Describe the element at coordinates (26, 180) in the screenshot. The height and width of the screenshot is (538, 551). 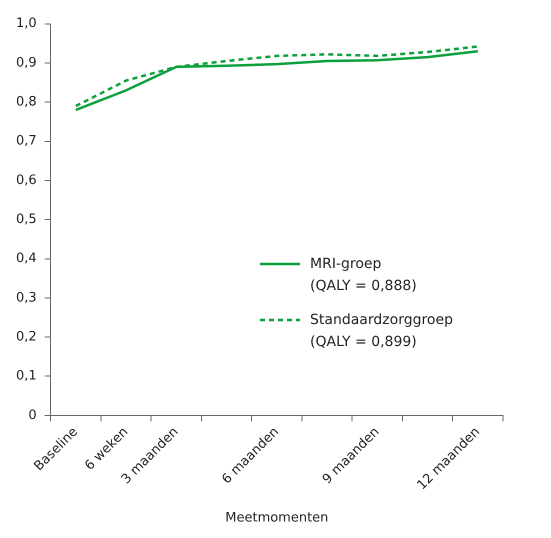
I see `y-tick-label: 0,6` at that location.